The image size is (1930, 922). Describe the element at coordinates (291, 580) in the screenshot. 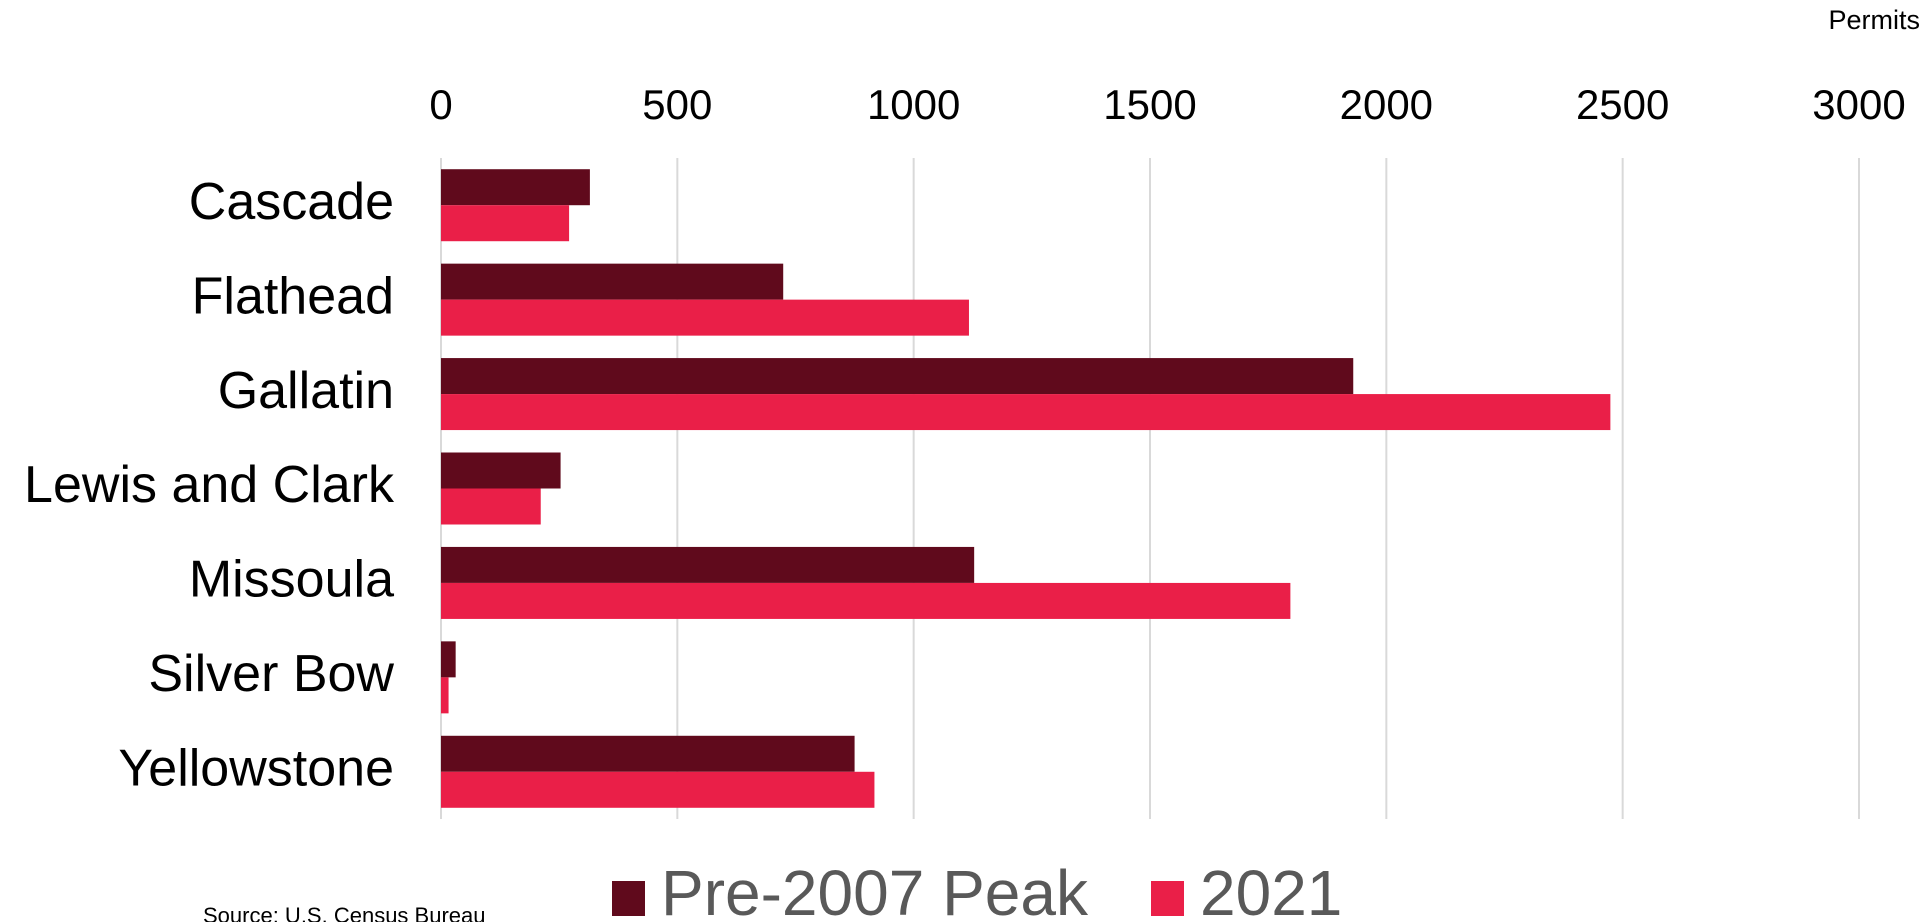

I see `y-tick-label: Missoula` at that location.